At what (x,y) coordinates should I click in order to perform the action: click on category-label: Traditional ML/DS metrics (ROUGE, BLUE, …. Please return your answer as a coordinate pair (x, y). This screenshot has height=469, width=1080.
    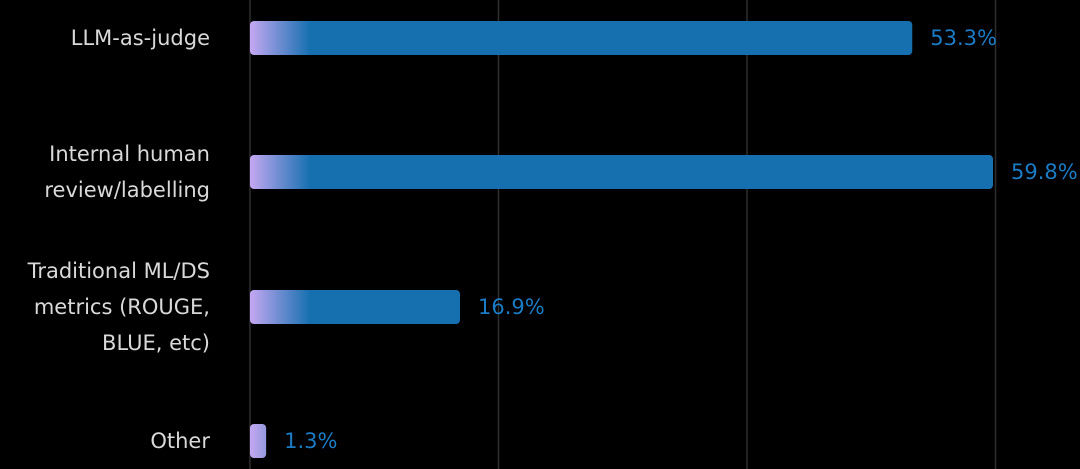
    Looking at the image, I should click on (118, 307).